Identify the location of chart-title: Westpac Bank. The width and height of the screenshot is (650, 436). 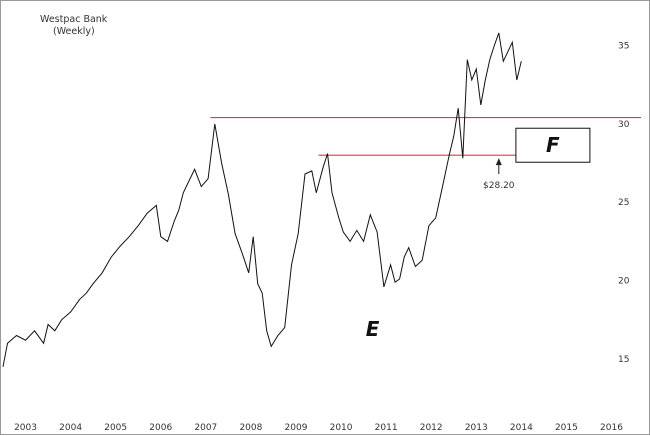
(74, 19).